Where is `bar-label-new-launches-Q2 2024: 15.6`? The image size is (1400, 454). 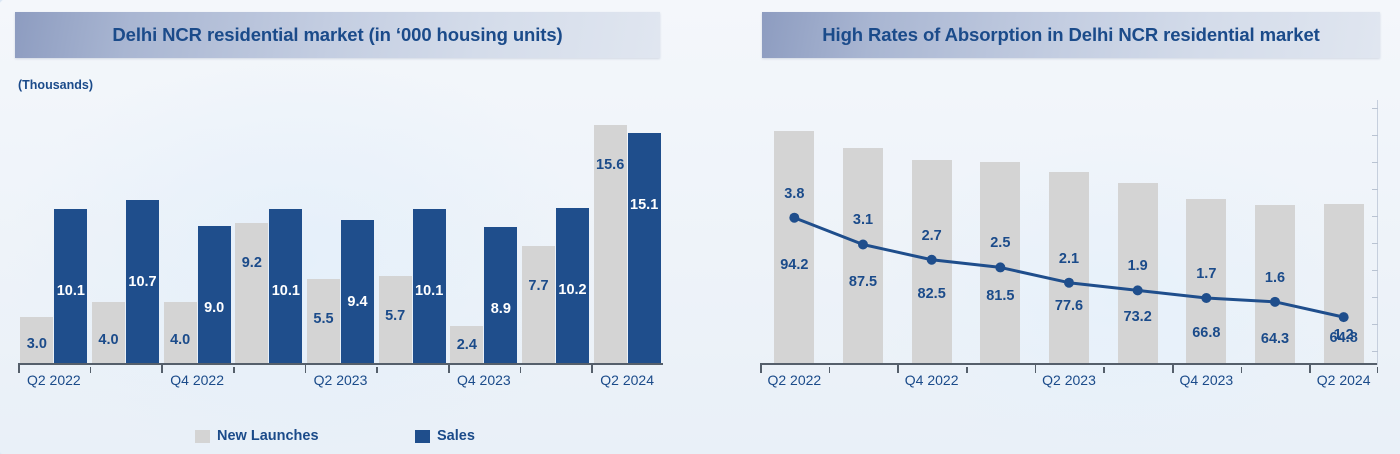 bar-label-new-launches-Q2 2024: 15.6 is located at coordinates (610, 165).